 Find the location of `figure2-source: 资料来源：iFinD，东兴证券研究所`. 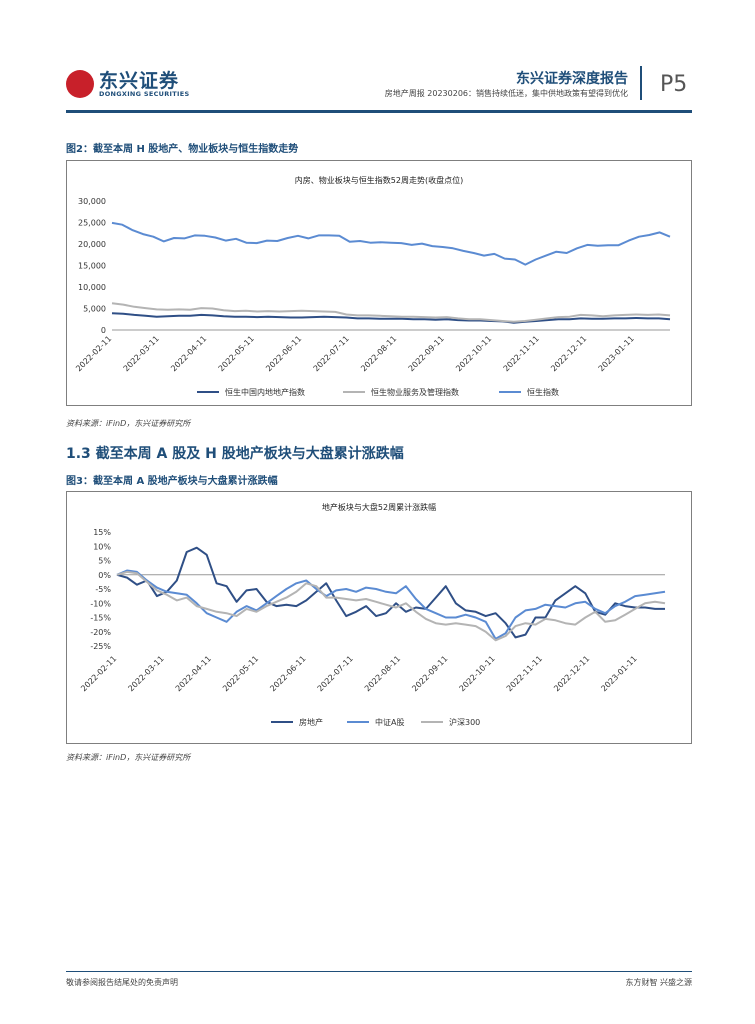

figure2-source: 资料来源：iFinD，东兴证券研究所 is located at coordinates (128, 423).